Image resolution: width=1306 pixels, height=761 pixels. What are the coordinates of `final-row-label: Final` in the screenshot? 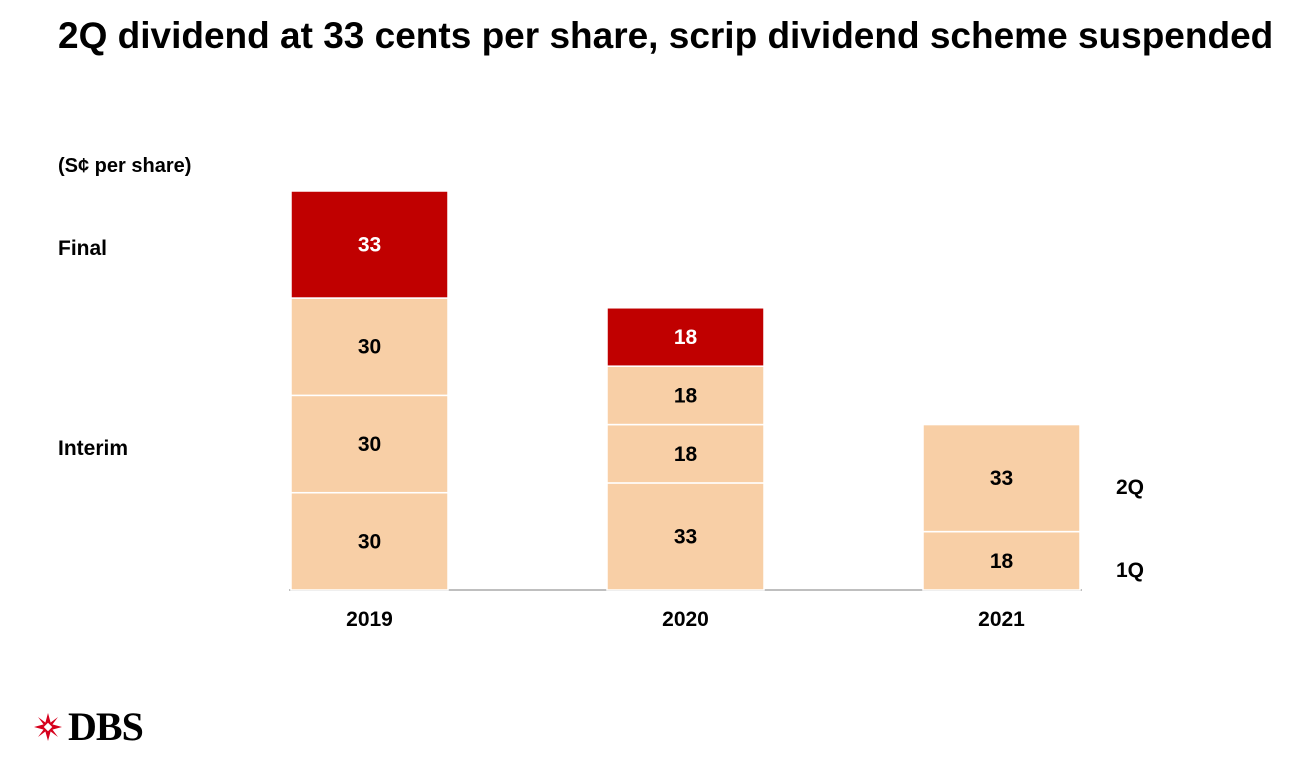 It's located at (83, 248).